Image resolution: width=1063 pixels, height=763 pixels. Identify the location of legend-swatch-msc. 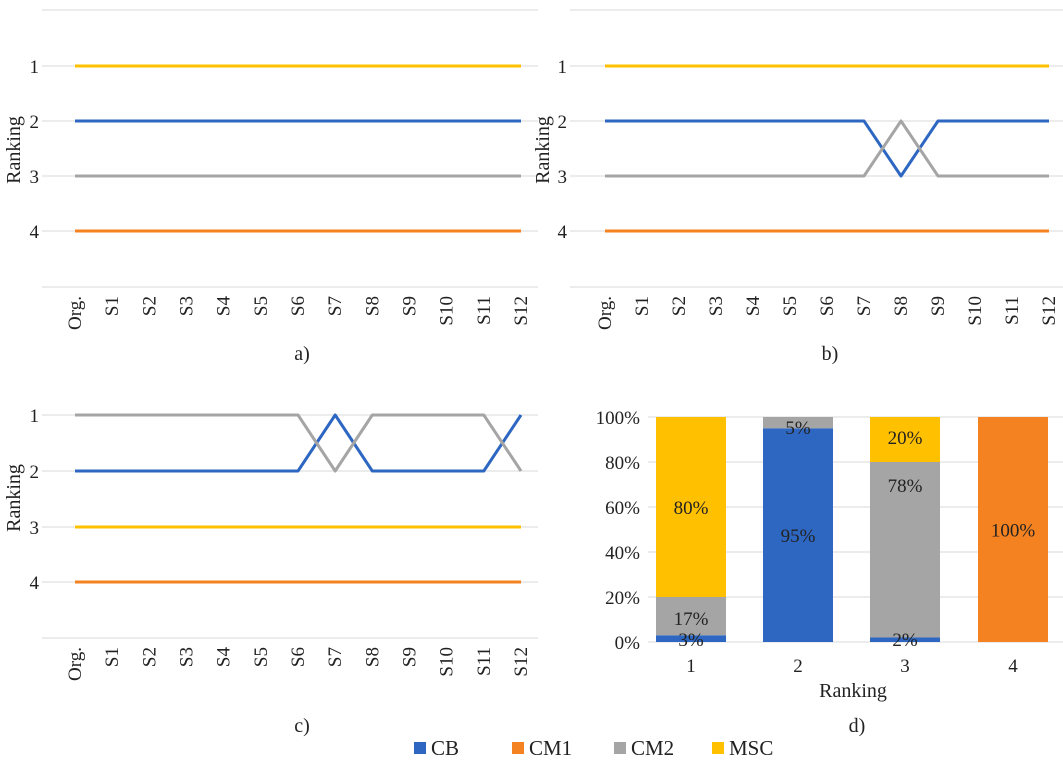
(718, 748).